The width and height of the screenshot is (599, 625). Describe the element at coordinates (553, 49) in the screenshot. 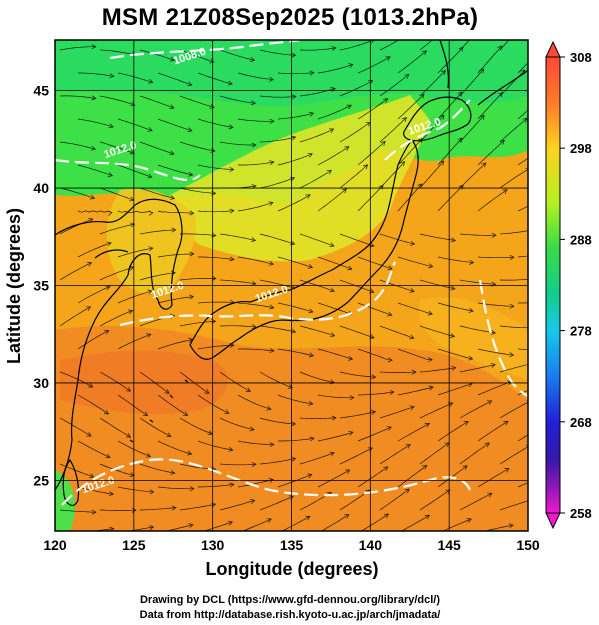

I see `colorbar-top-arrow` at that location.